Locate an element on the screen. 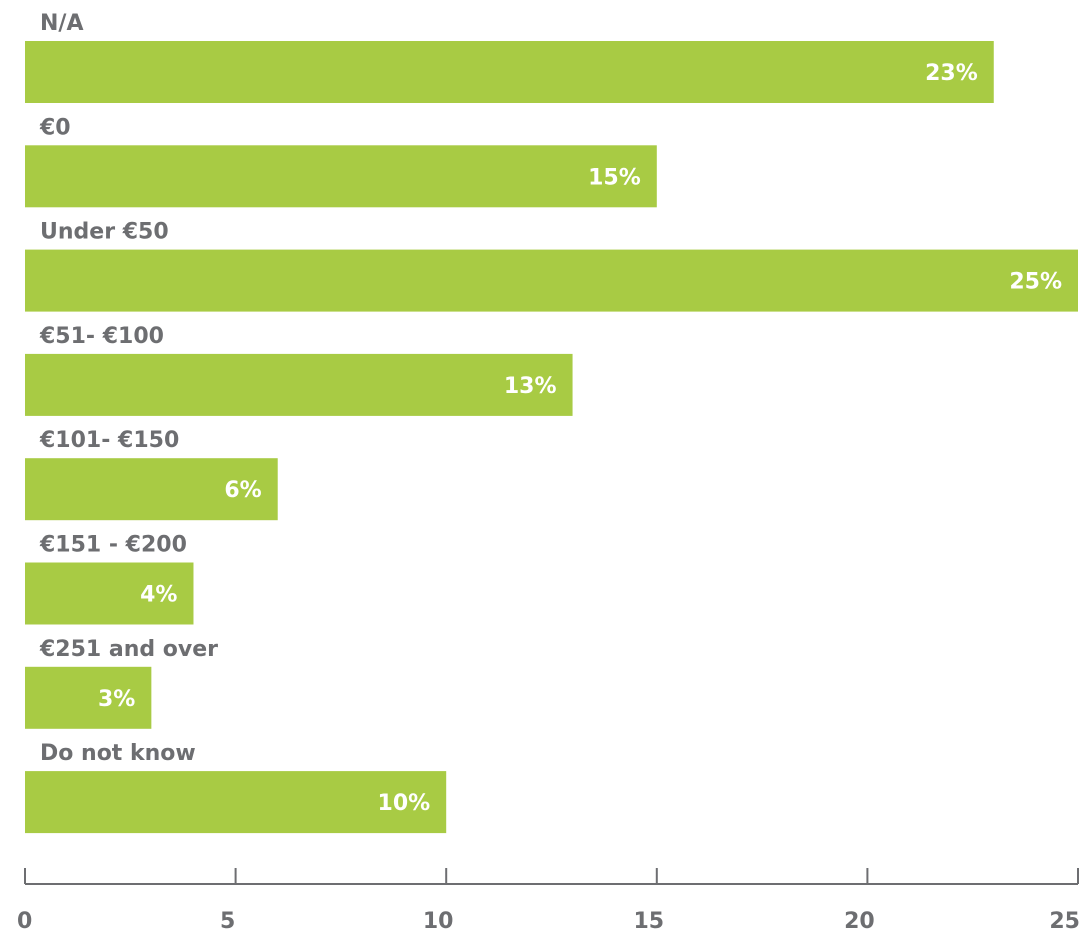 This screenshot has width=1084, height=935. category-label: €101- €150 is located at coordinates (109, 440).